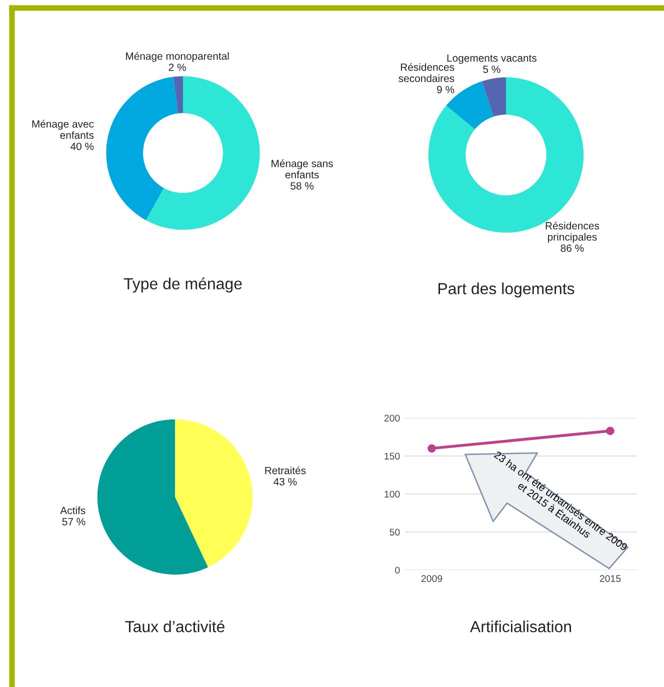 The image size is (664, 687). What do you see at coordinates (392, 418) in the screenshot?
I see `y-tick-label: 200` at bounding box center [392, 418].